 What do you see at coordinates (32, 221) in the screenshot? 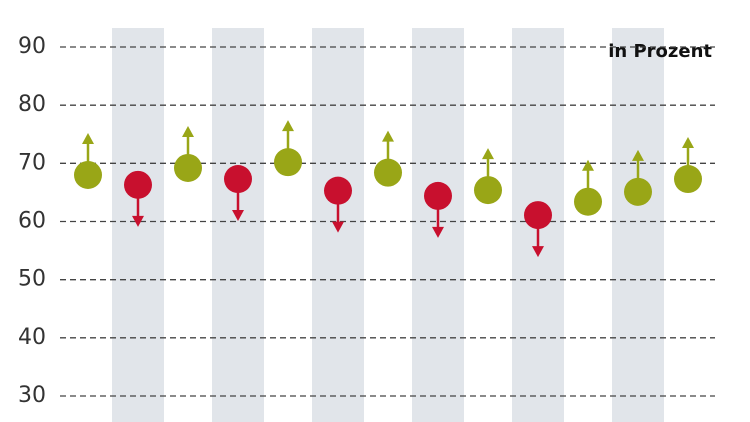
I see `y-tick-label: 60` at bounding box center [32, 221].